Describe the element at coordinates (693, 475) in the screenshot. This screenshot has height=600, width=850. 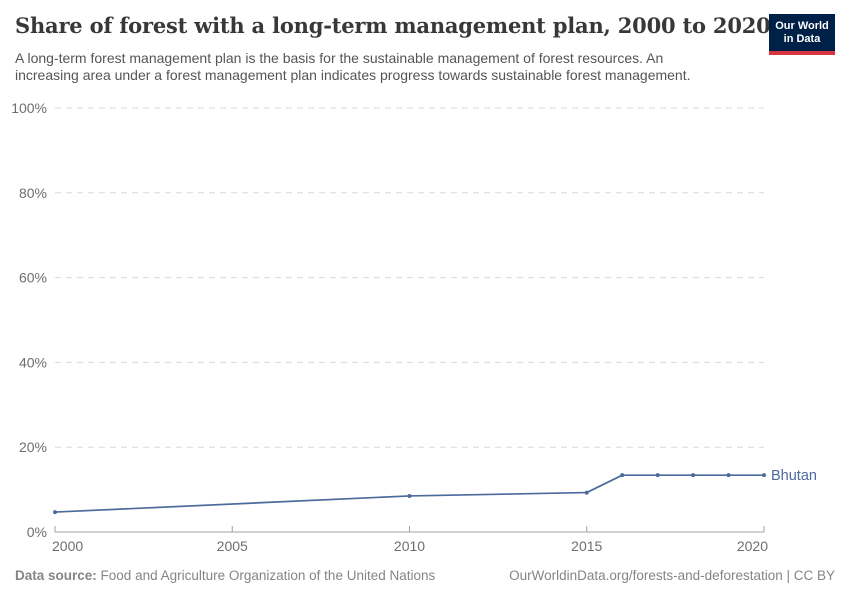
I see `data-point-bhutan-2018` at that location.